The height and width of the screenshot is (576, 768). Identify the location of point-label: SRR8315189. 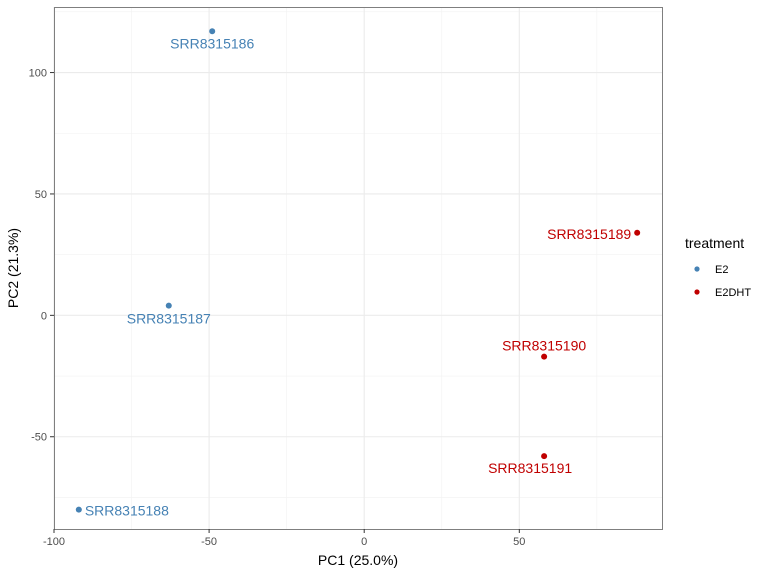
(589, 234).